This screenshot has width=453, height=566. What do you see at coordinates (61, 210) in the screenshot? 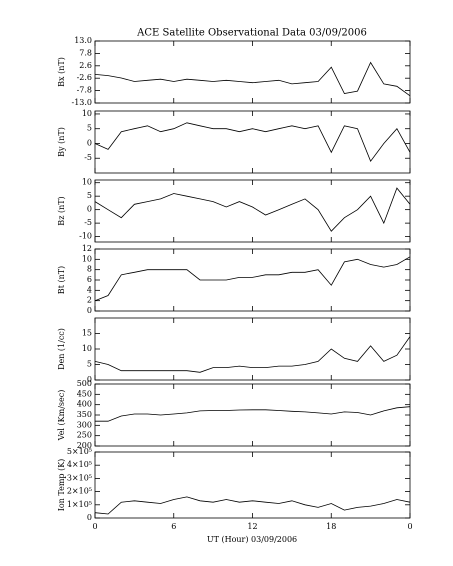
I see `y-axis-label: Bz (nT)` at bounding box center [61, 210].